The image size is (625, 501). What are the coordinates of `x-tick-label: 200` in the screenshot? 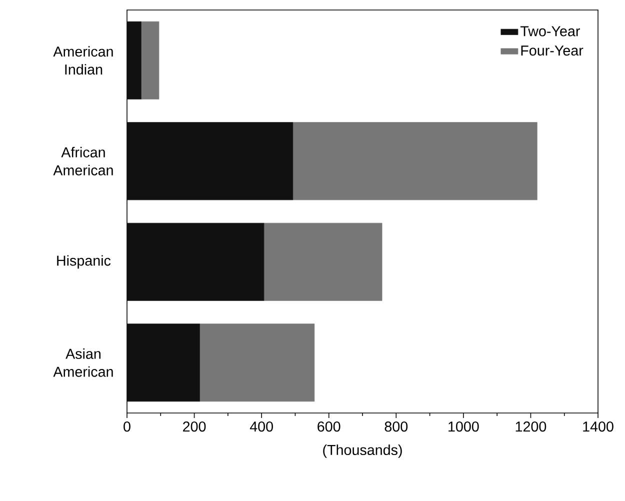 It's located at (194, 427).